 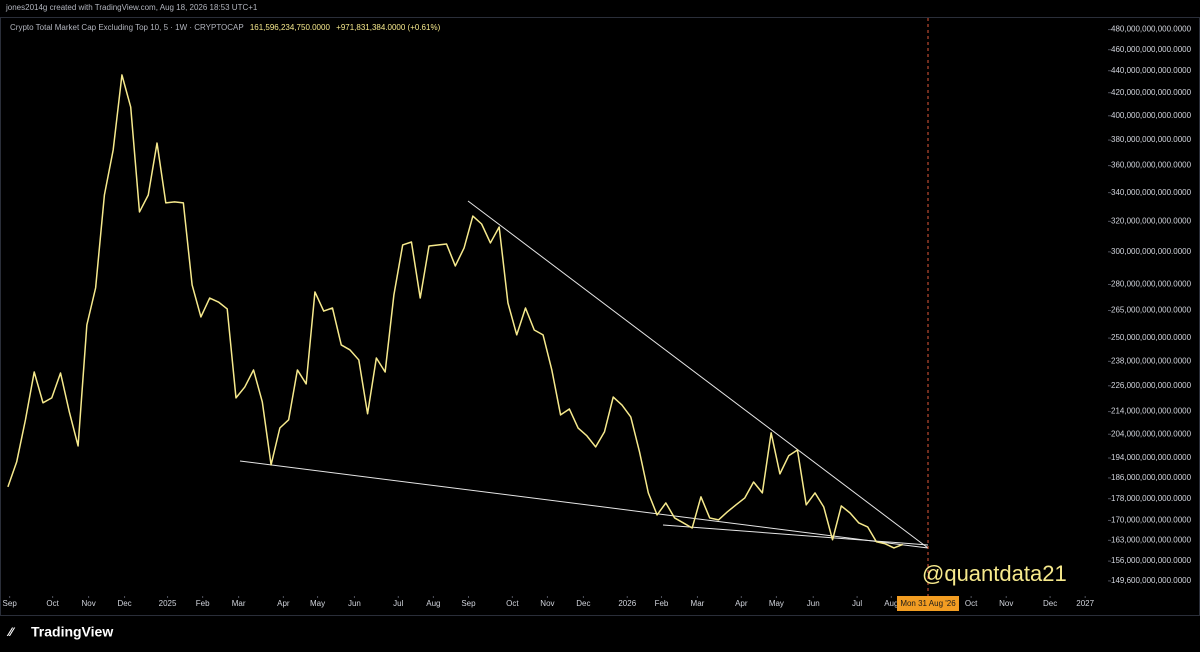 What do you see at coordinates (627, 603) in the screenshot?
I see `x-tick-label: 2026` at bounding box center [627, 603].